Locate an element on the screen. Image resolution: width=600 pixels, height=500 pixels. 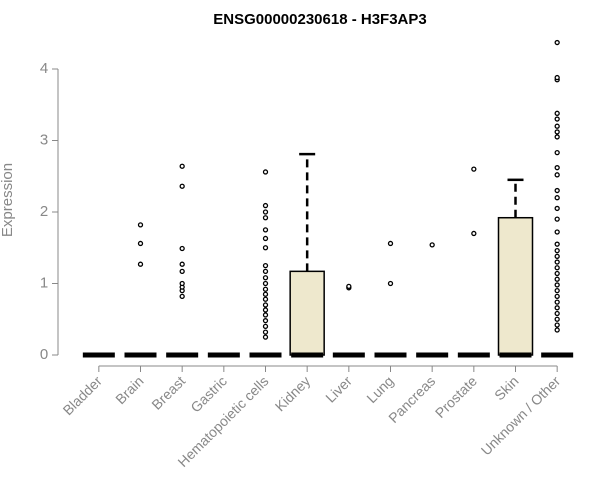
x-tick-label: Lung is located at coordinates (379, 389).